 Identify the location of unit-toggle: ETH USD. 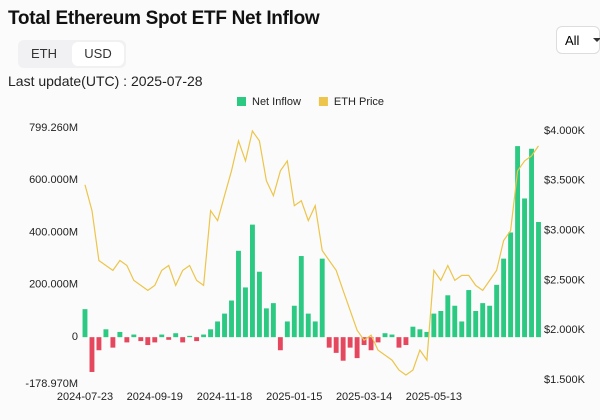
(72, 54).